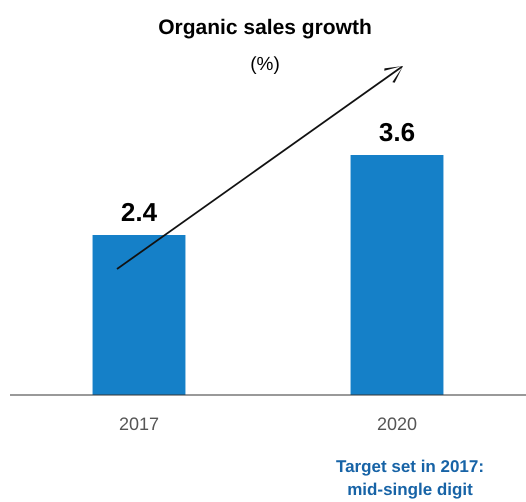 The image size is (526, 502). Describe the element at coordinates (139, 424) in the screenshot. I see `x-tick-label: 2017` at that location.